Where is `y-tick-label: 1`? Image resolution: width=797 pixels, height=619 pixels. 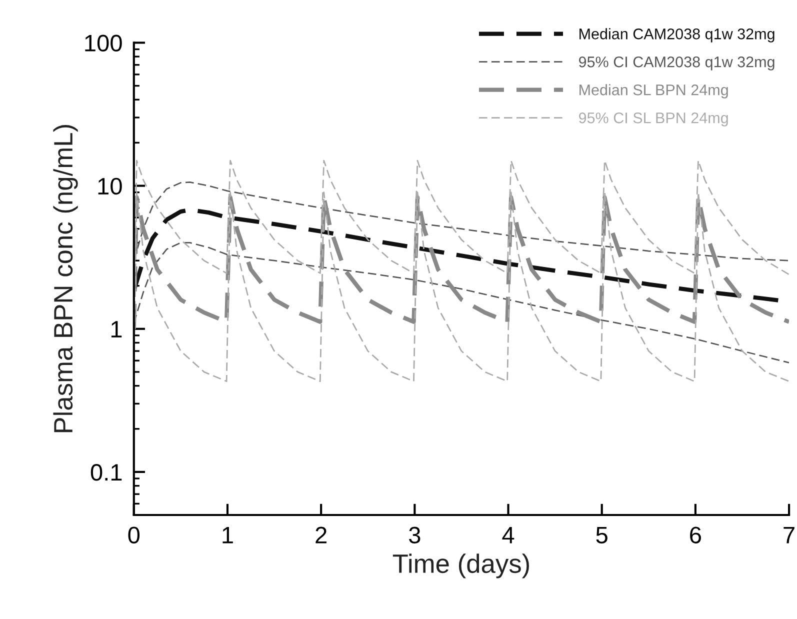
y-tick-label: 1 is located at coordinates (116, 329).